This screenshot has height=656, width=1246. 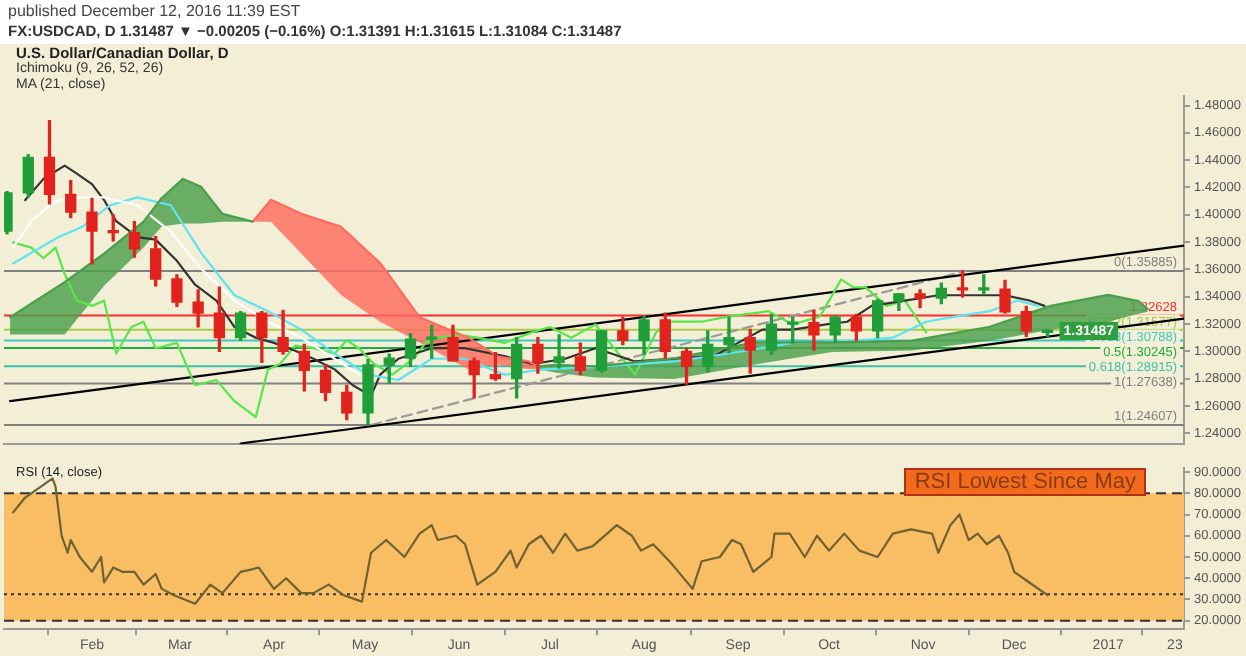 I want to click on chart-subtitle: published December 12, 2016 11:39 EST, so click(x=154, y=11).